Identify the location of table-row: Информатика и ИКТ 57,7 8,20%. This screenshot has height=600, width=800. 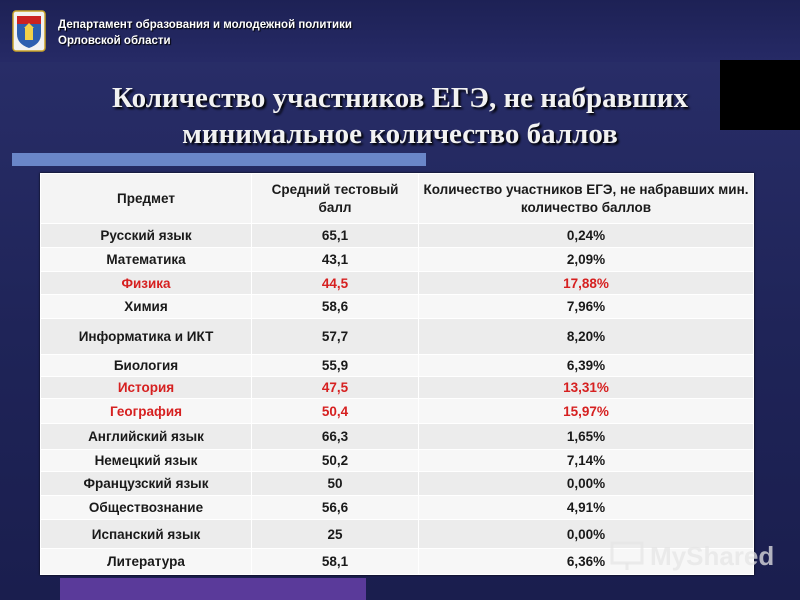
(397, 336).